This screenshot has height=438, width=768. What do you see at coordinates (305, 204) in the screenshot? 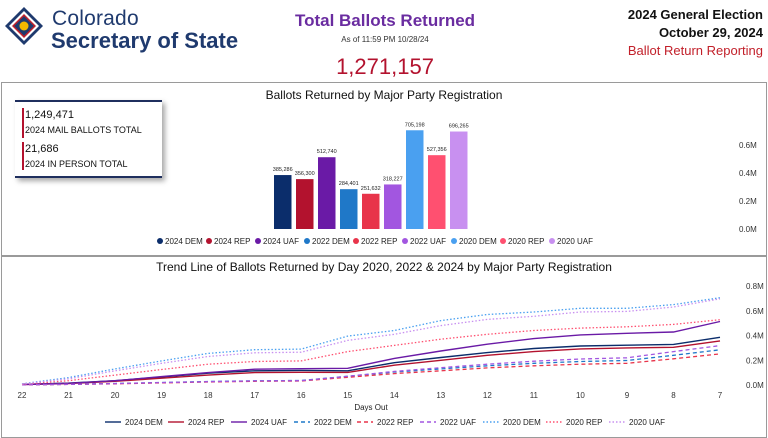
I see `bar-2024-rep` at bounding box center [305, 204].